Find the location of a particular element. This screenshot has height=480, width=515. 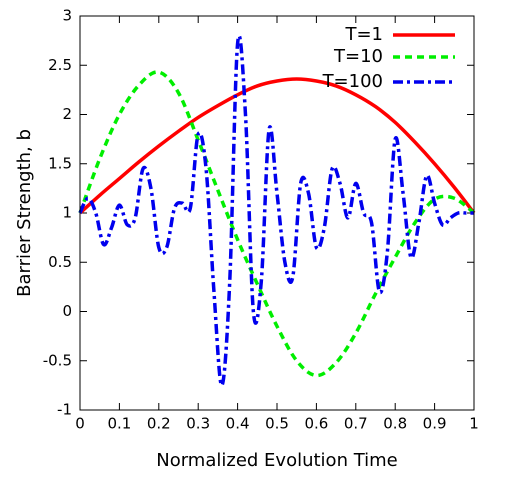

x-tick-label: 0.2 is located at coordinates (159, 424).